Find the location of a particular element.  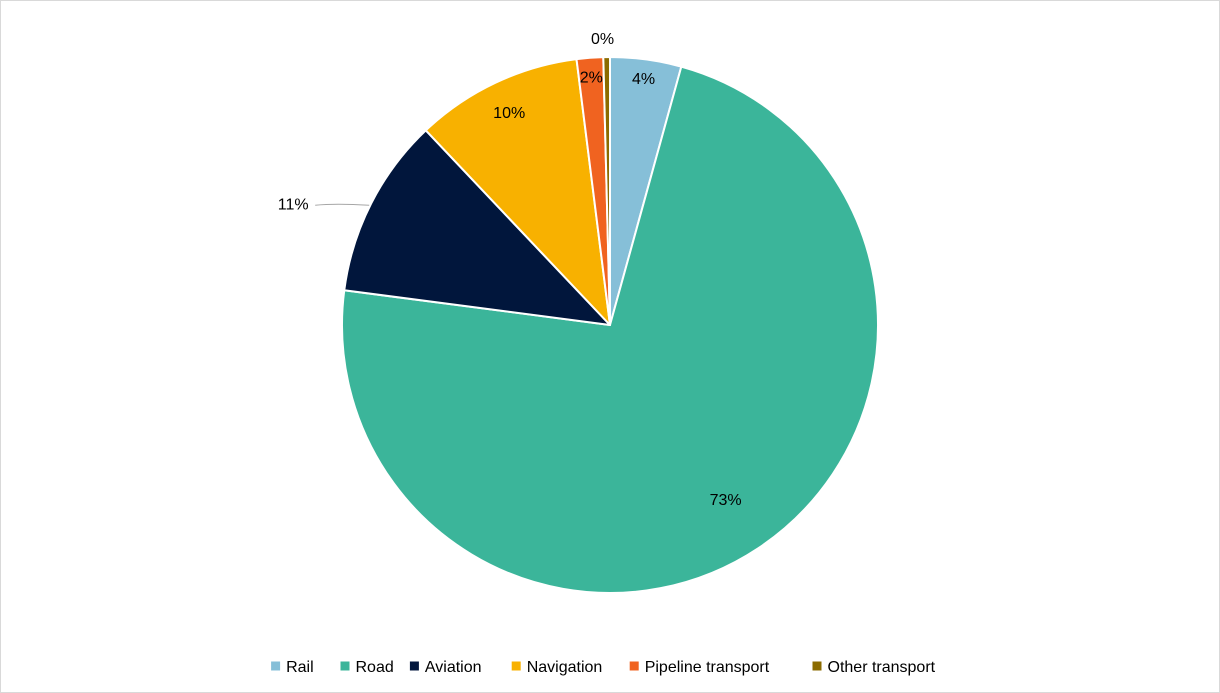

legend-swatch-aviation is located at coordinates (414, 666).